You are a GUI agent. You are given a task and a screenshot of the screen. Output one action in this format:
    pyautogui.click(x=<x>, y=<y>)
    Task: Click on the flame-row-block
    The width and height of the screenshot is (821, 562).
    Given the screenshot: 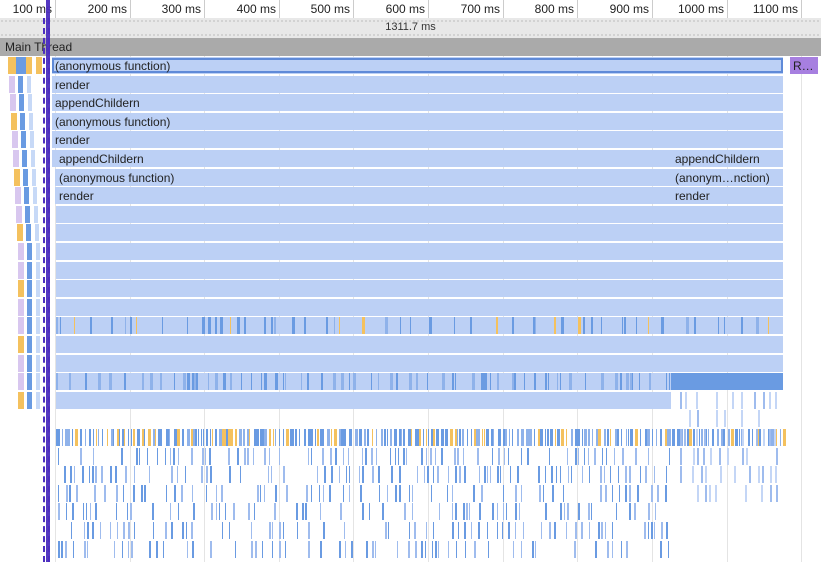 What is the action you would take?
    pyautogui.click(x=417, y=84)
    